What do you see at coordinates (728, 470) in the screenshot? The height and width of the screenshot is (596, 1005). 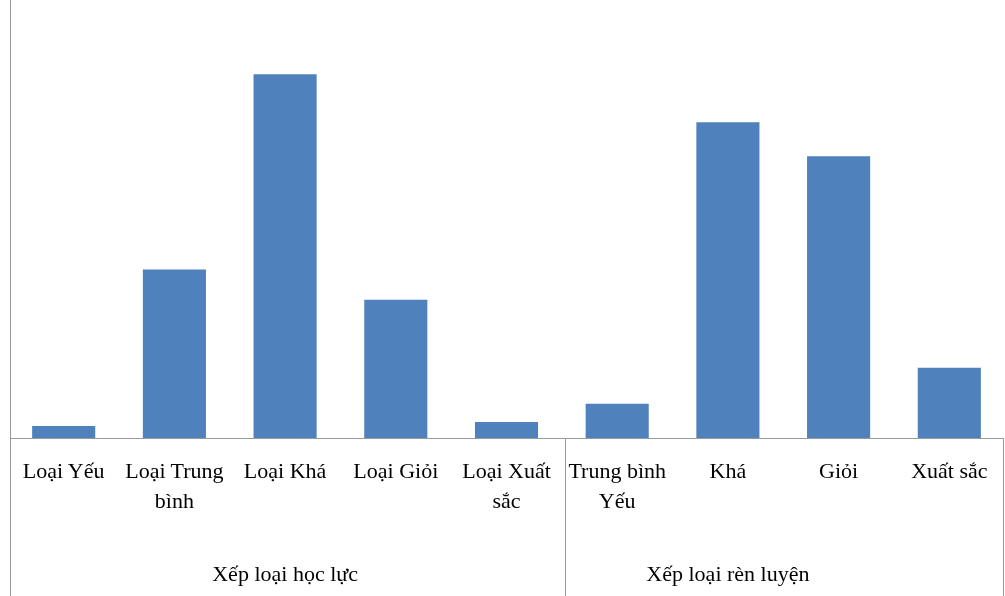 I see `x-tick-label: Khá` at bounding box center [728, 470].